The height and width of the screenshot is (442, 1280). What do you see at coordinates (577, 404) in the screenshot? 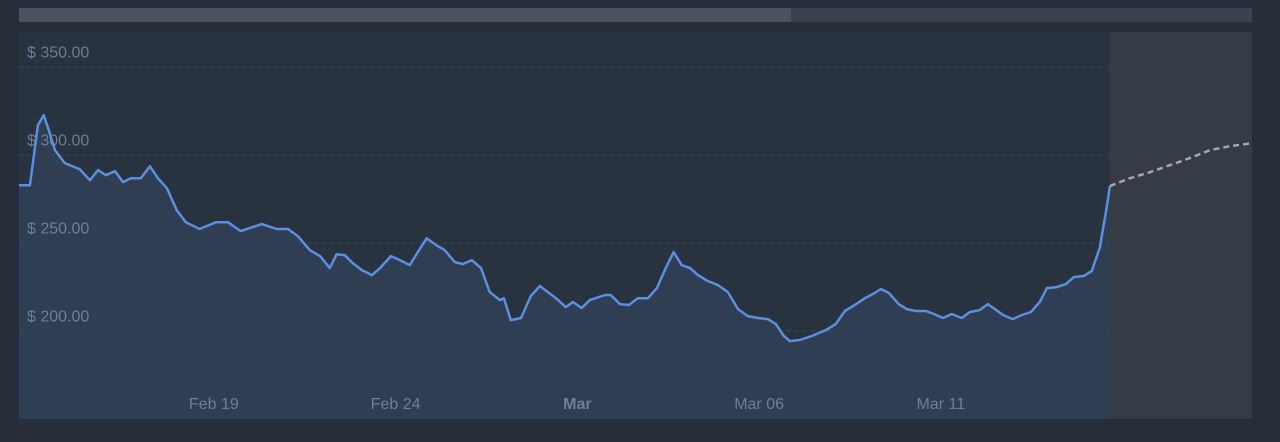
I see `x-tick-label: Mar` at bounding box center [577, 404].